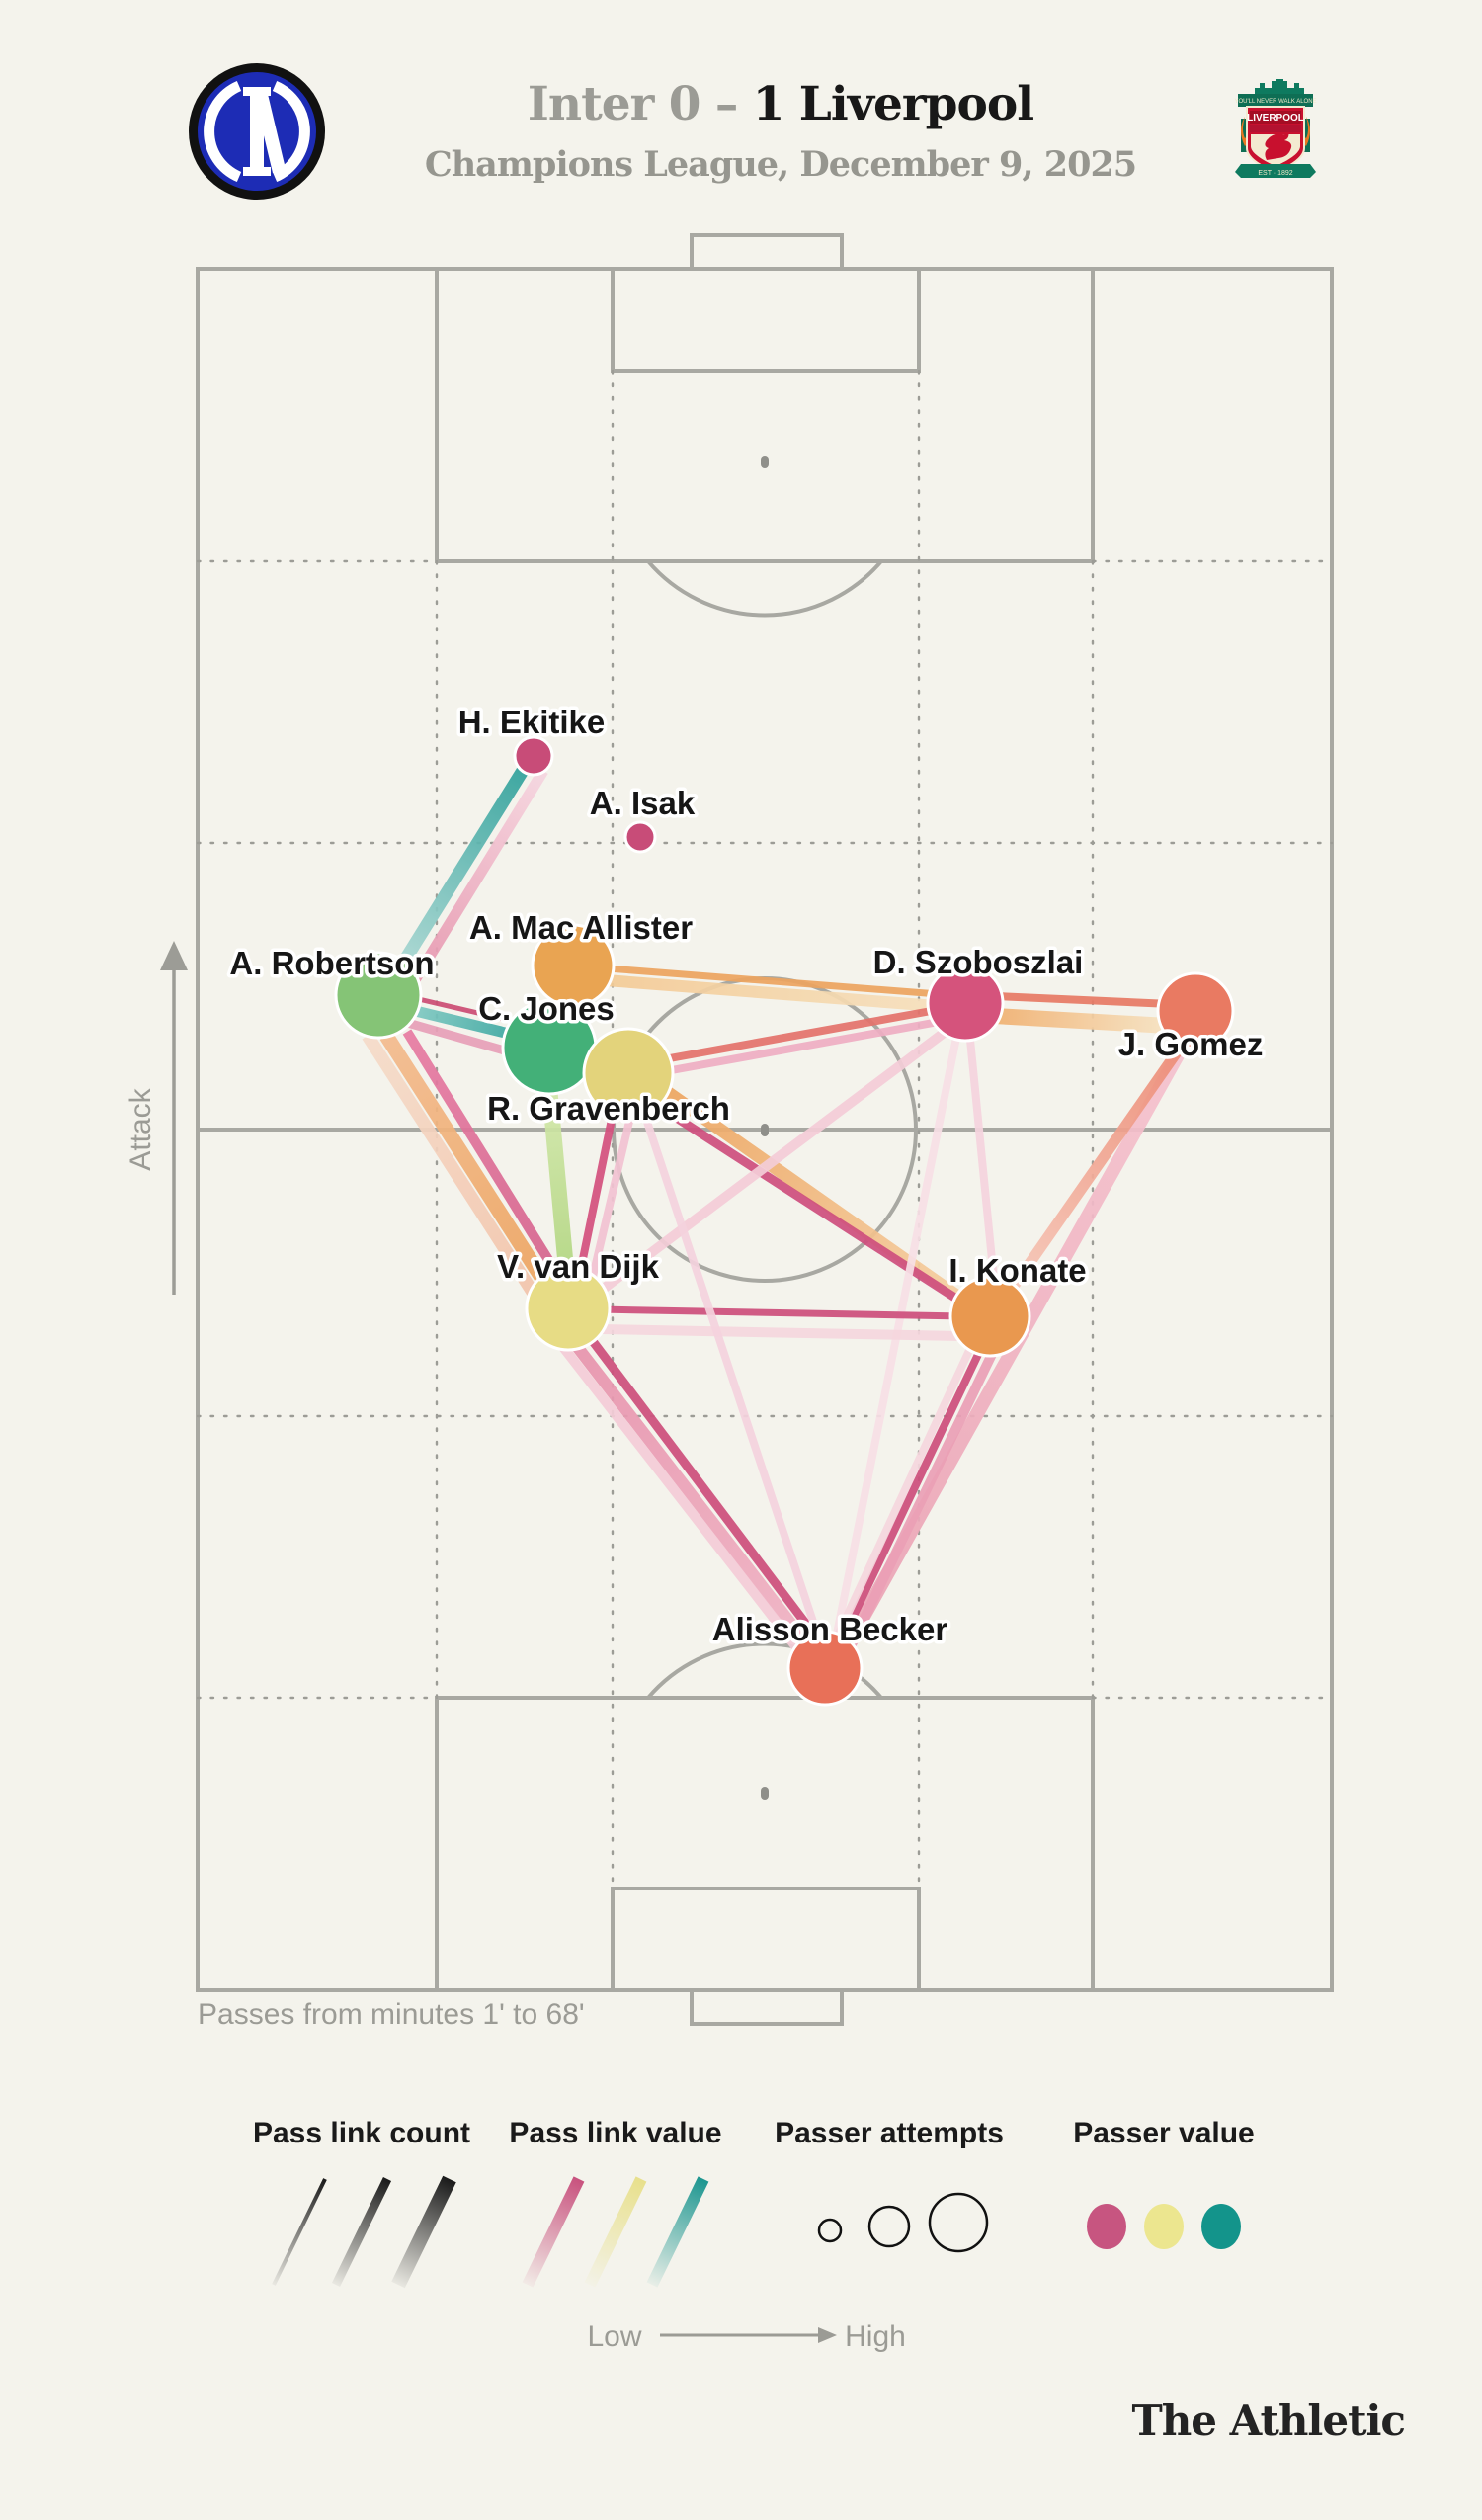 This screenshot has width=1482, height=2520. I want to click on time-range-note: Passes from minutes 1' to 68', so click(391, 2014).